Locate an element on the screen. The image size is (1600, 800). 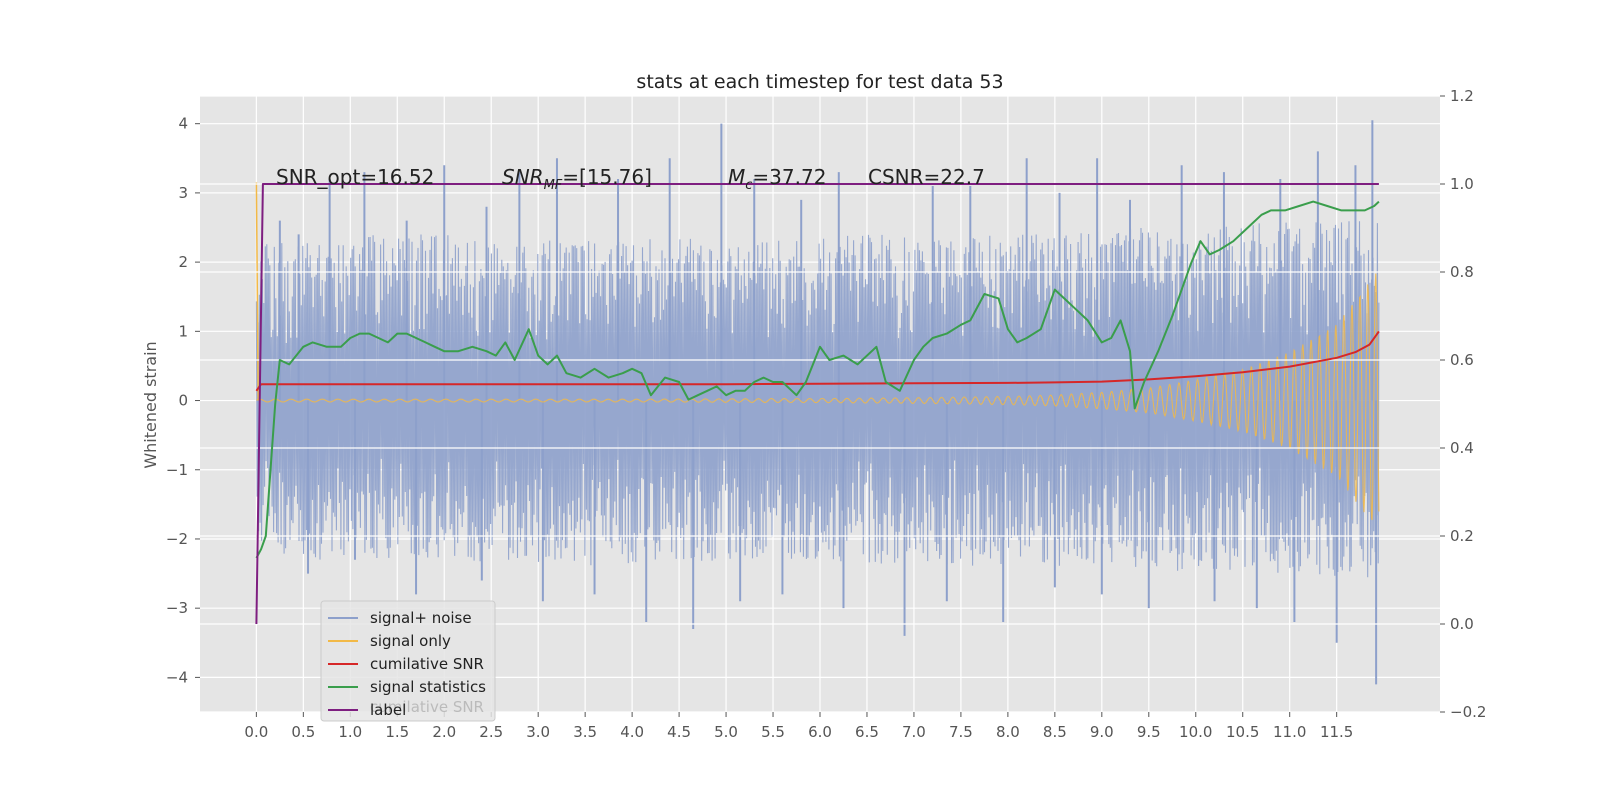
annotation-snr-mf: SNRMF=[15.76] is located at coordinates (577, 179).